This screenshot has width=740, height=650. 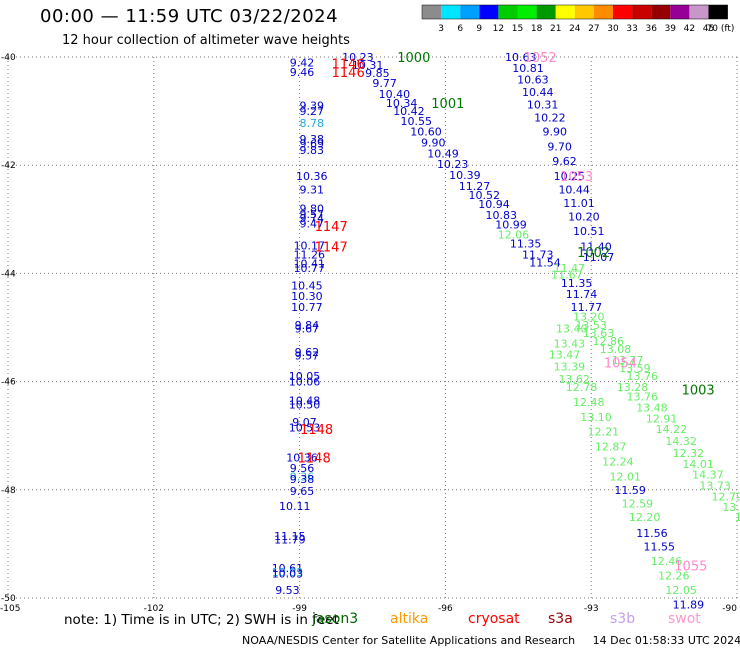 What do you see at coordinates (582, 387) in the screenshot?
I see `wave-height-value: 12.78` at bounding box center [582, 387].